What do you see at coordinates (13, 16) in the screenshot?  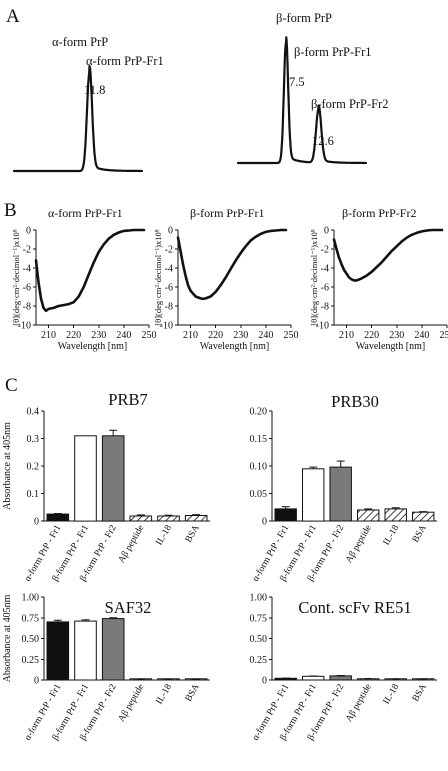 I see `panel-letter-a: A` at bounding box center [13, 16].